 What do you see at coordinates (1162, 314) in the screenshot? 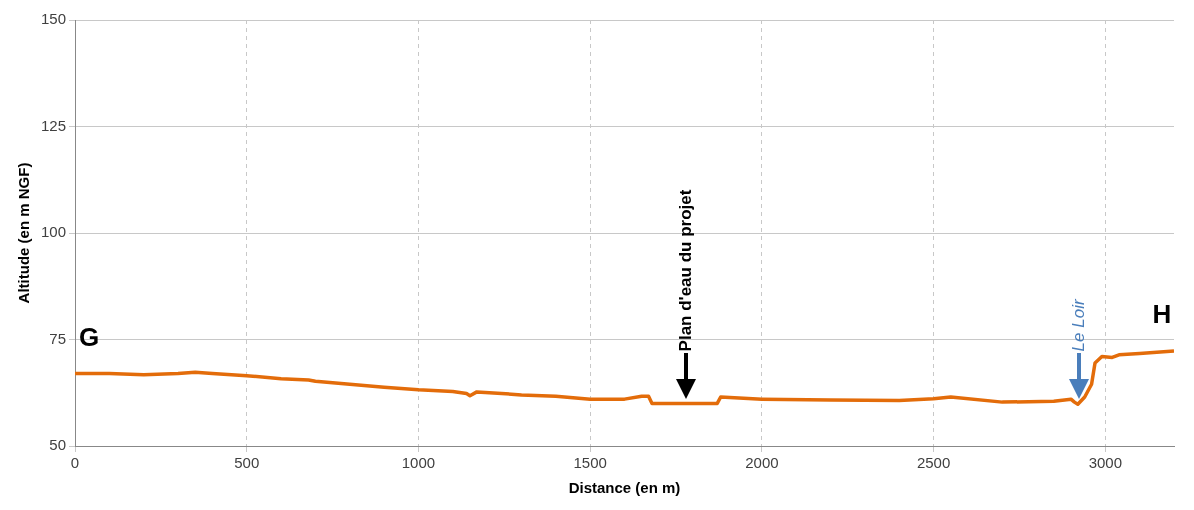
I see `annotation: H` at bounding box center [1162, 314].